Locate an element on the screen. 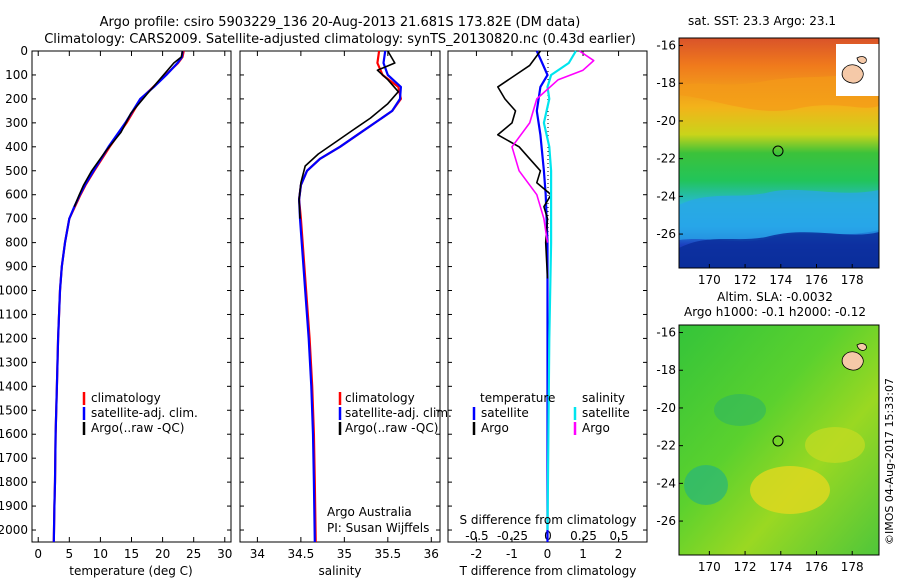 The image size is (900, 580). y-tick-label: 1200 is located at coordinates (14, 338).